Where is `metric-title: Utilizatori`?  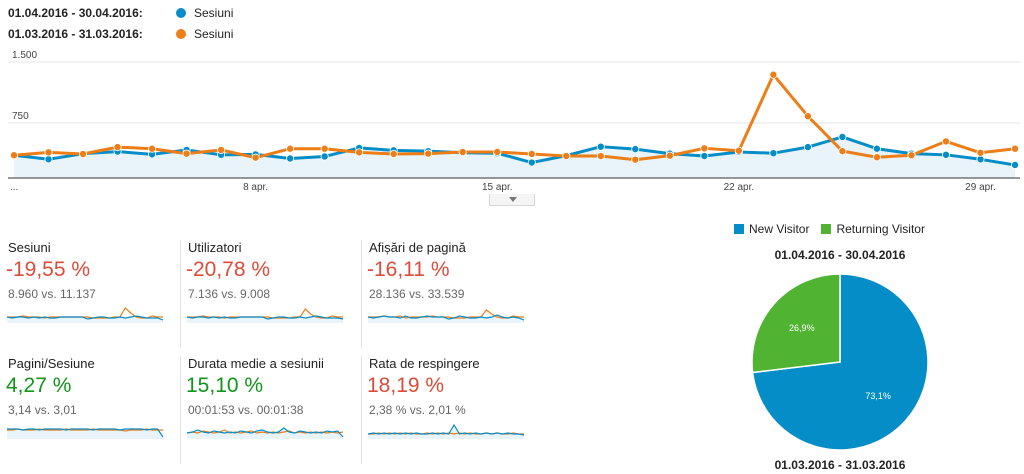 metric-title: Utilizatori is located at coordinates (215, 247).